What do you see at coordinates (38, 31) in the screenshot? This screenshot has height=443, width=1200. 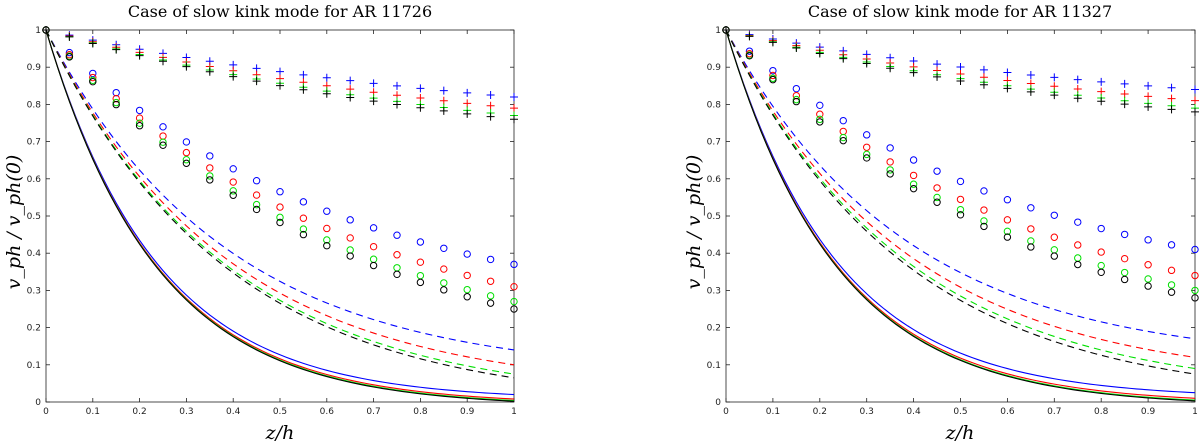 I see `y-tick-label: 1` at bounding box center [38, 31].